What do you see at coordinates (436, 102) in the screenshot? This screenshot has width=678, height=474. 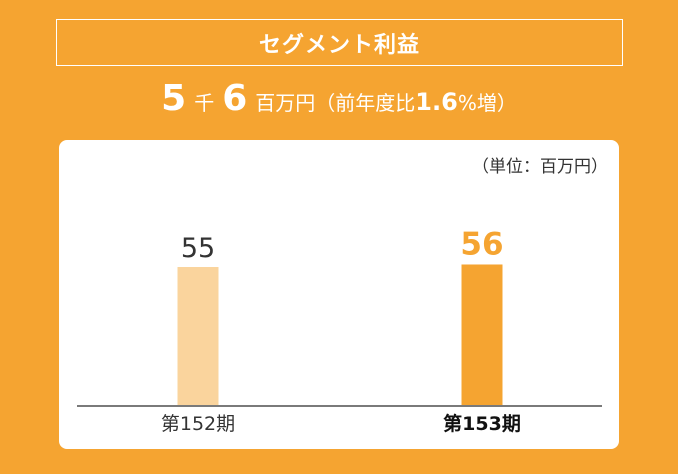 I see `yoy-value: 1.6` at bounding box center [436, 102].